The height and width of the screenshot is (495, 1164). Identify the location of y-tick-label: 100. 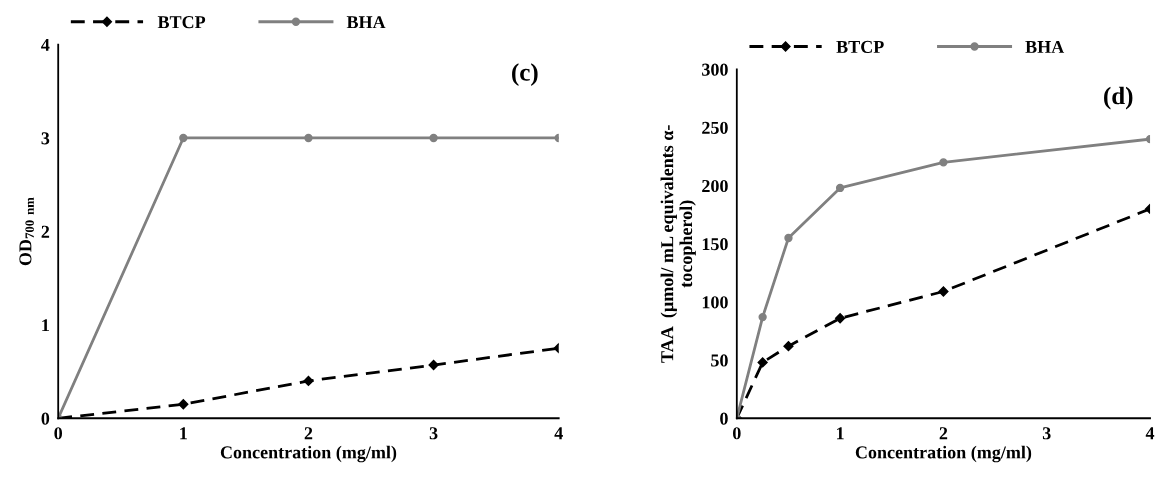
(715, 302).